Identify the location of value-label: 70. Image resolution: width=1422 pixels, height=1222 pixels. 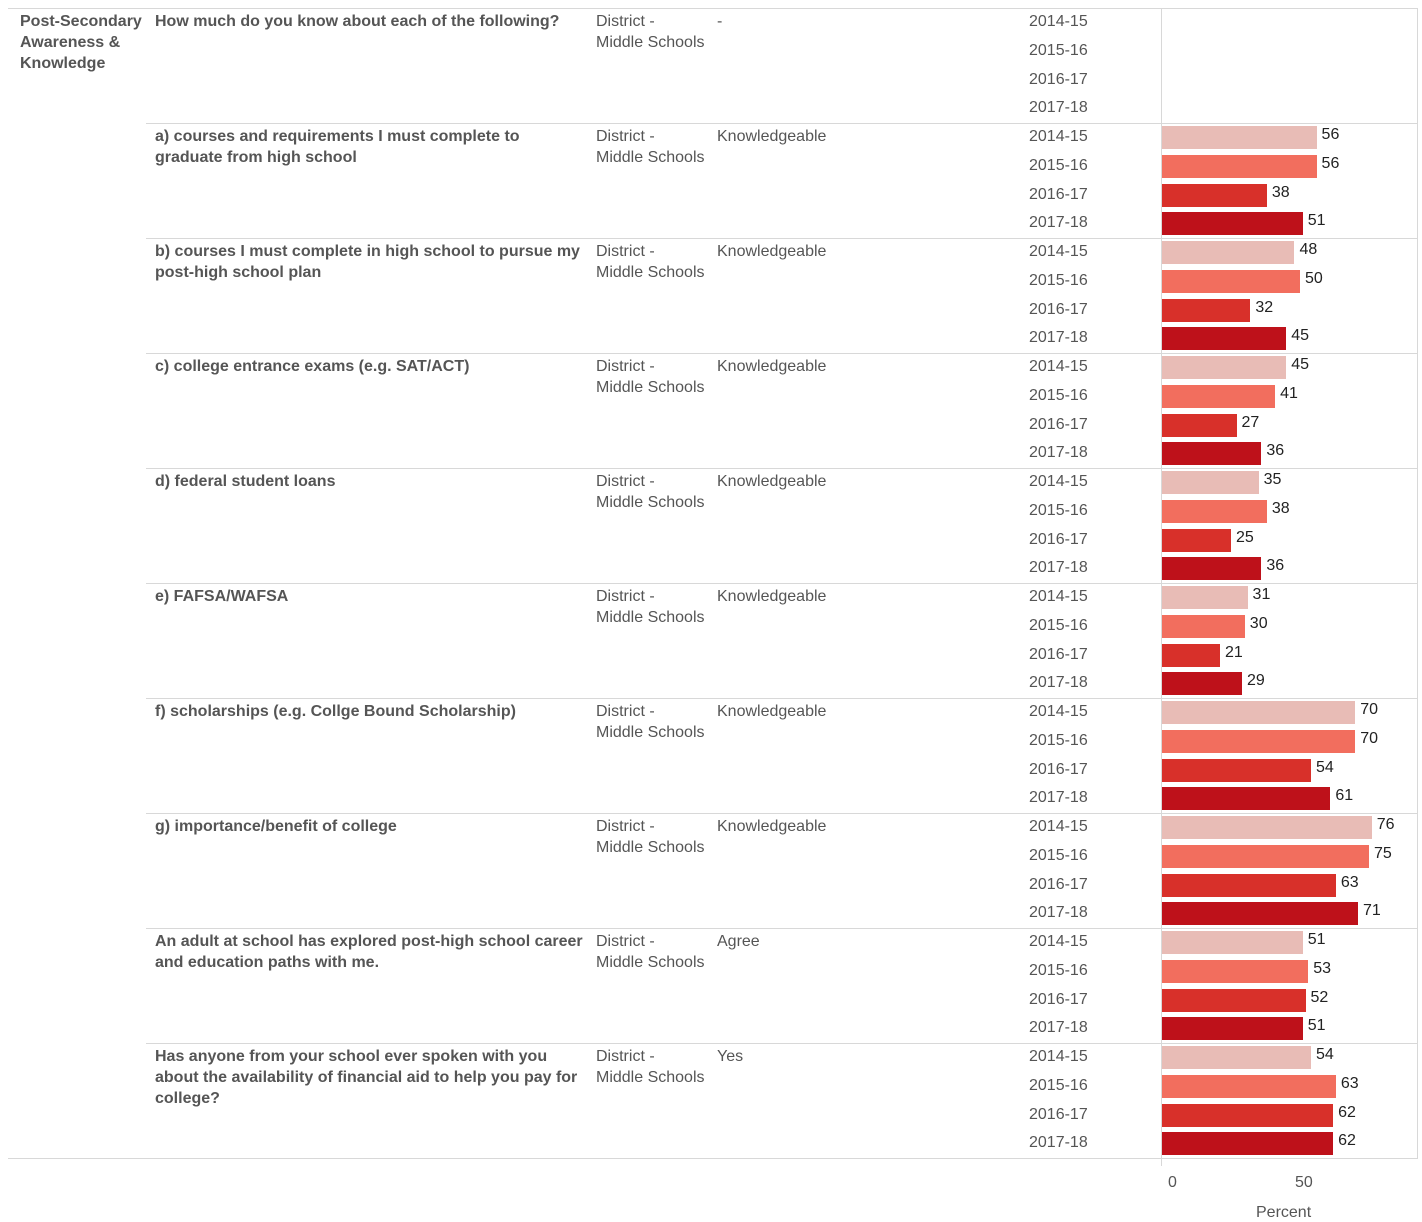
(1369, 709).